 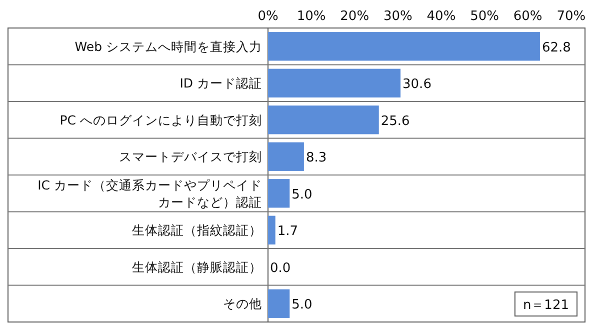 I want to click on x-tick-label: 40%, so click(x=441, y=16).